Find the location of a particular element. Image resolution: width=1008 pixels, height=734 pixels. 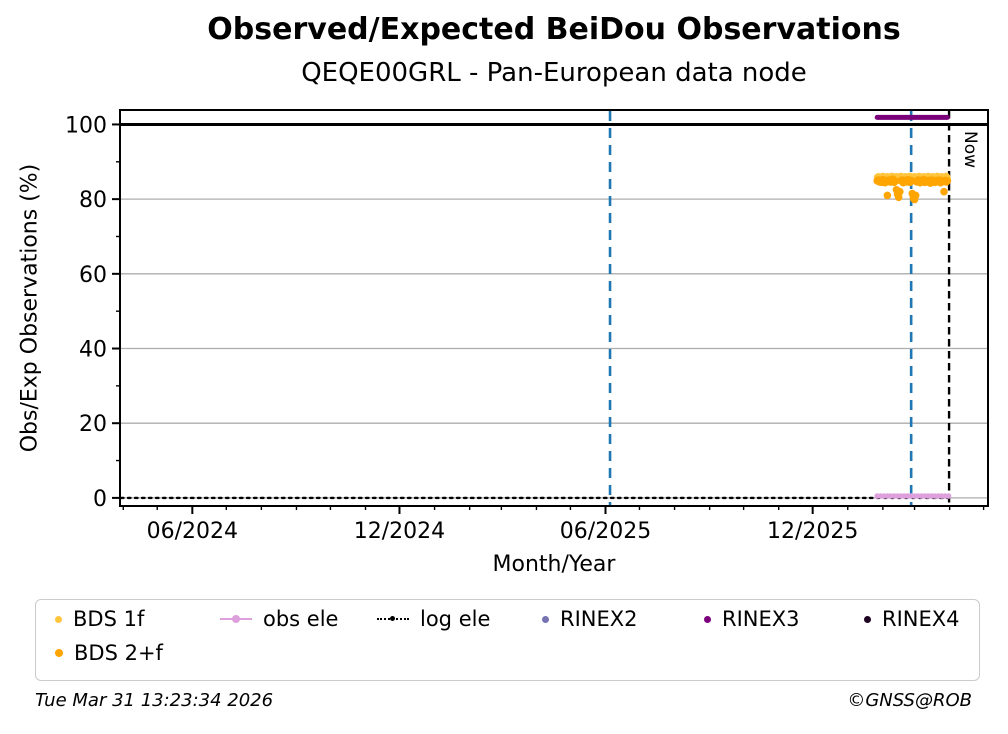

x-tick-label: 06/2024 is located at coordinates (192, 531).